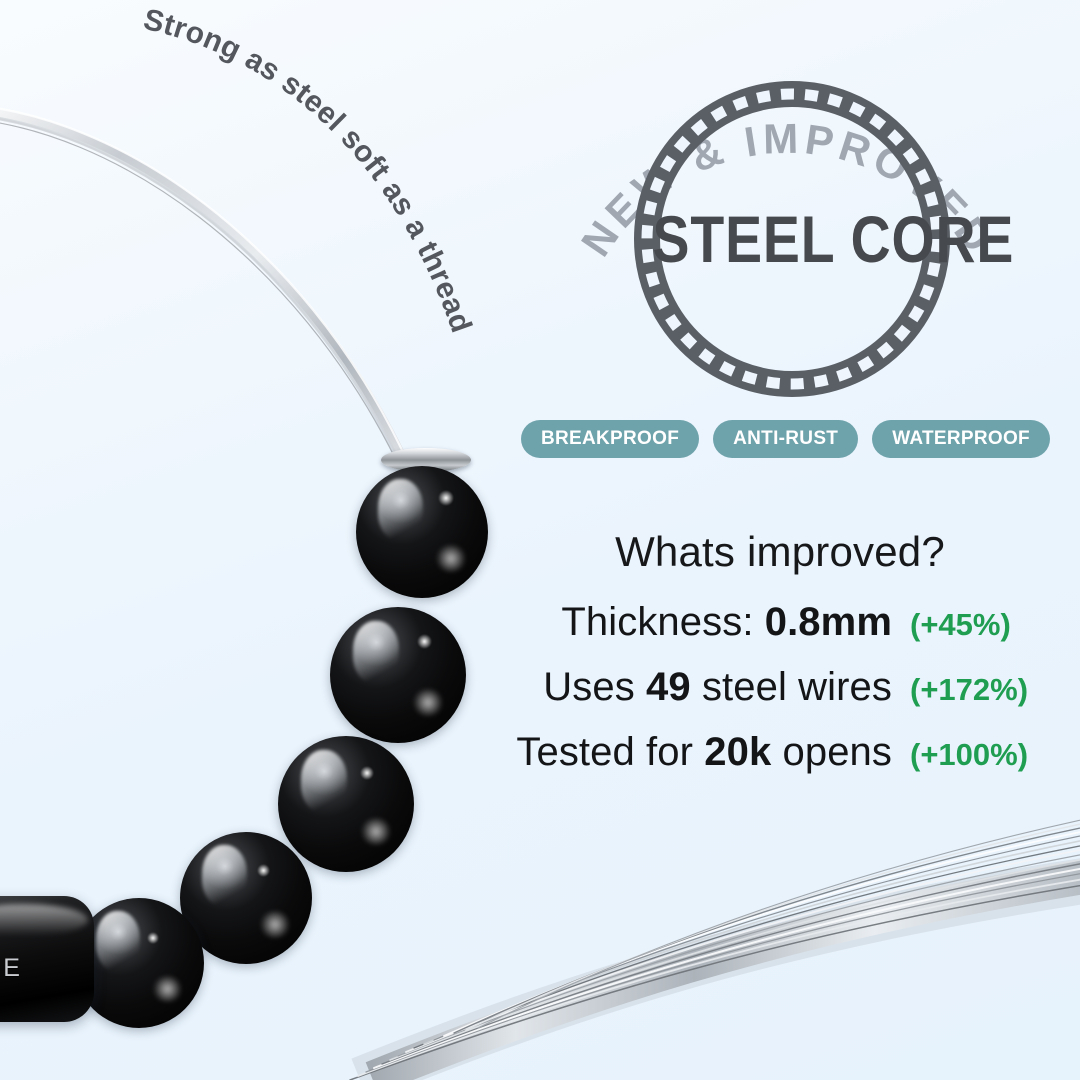 The height and width of the screenshot is (1080, 1080). I want to click on spec-prefix: Thickness:, so click(663, 622).